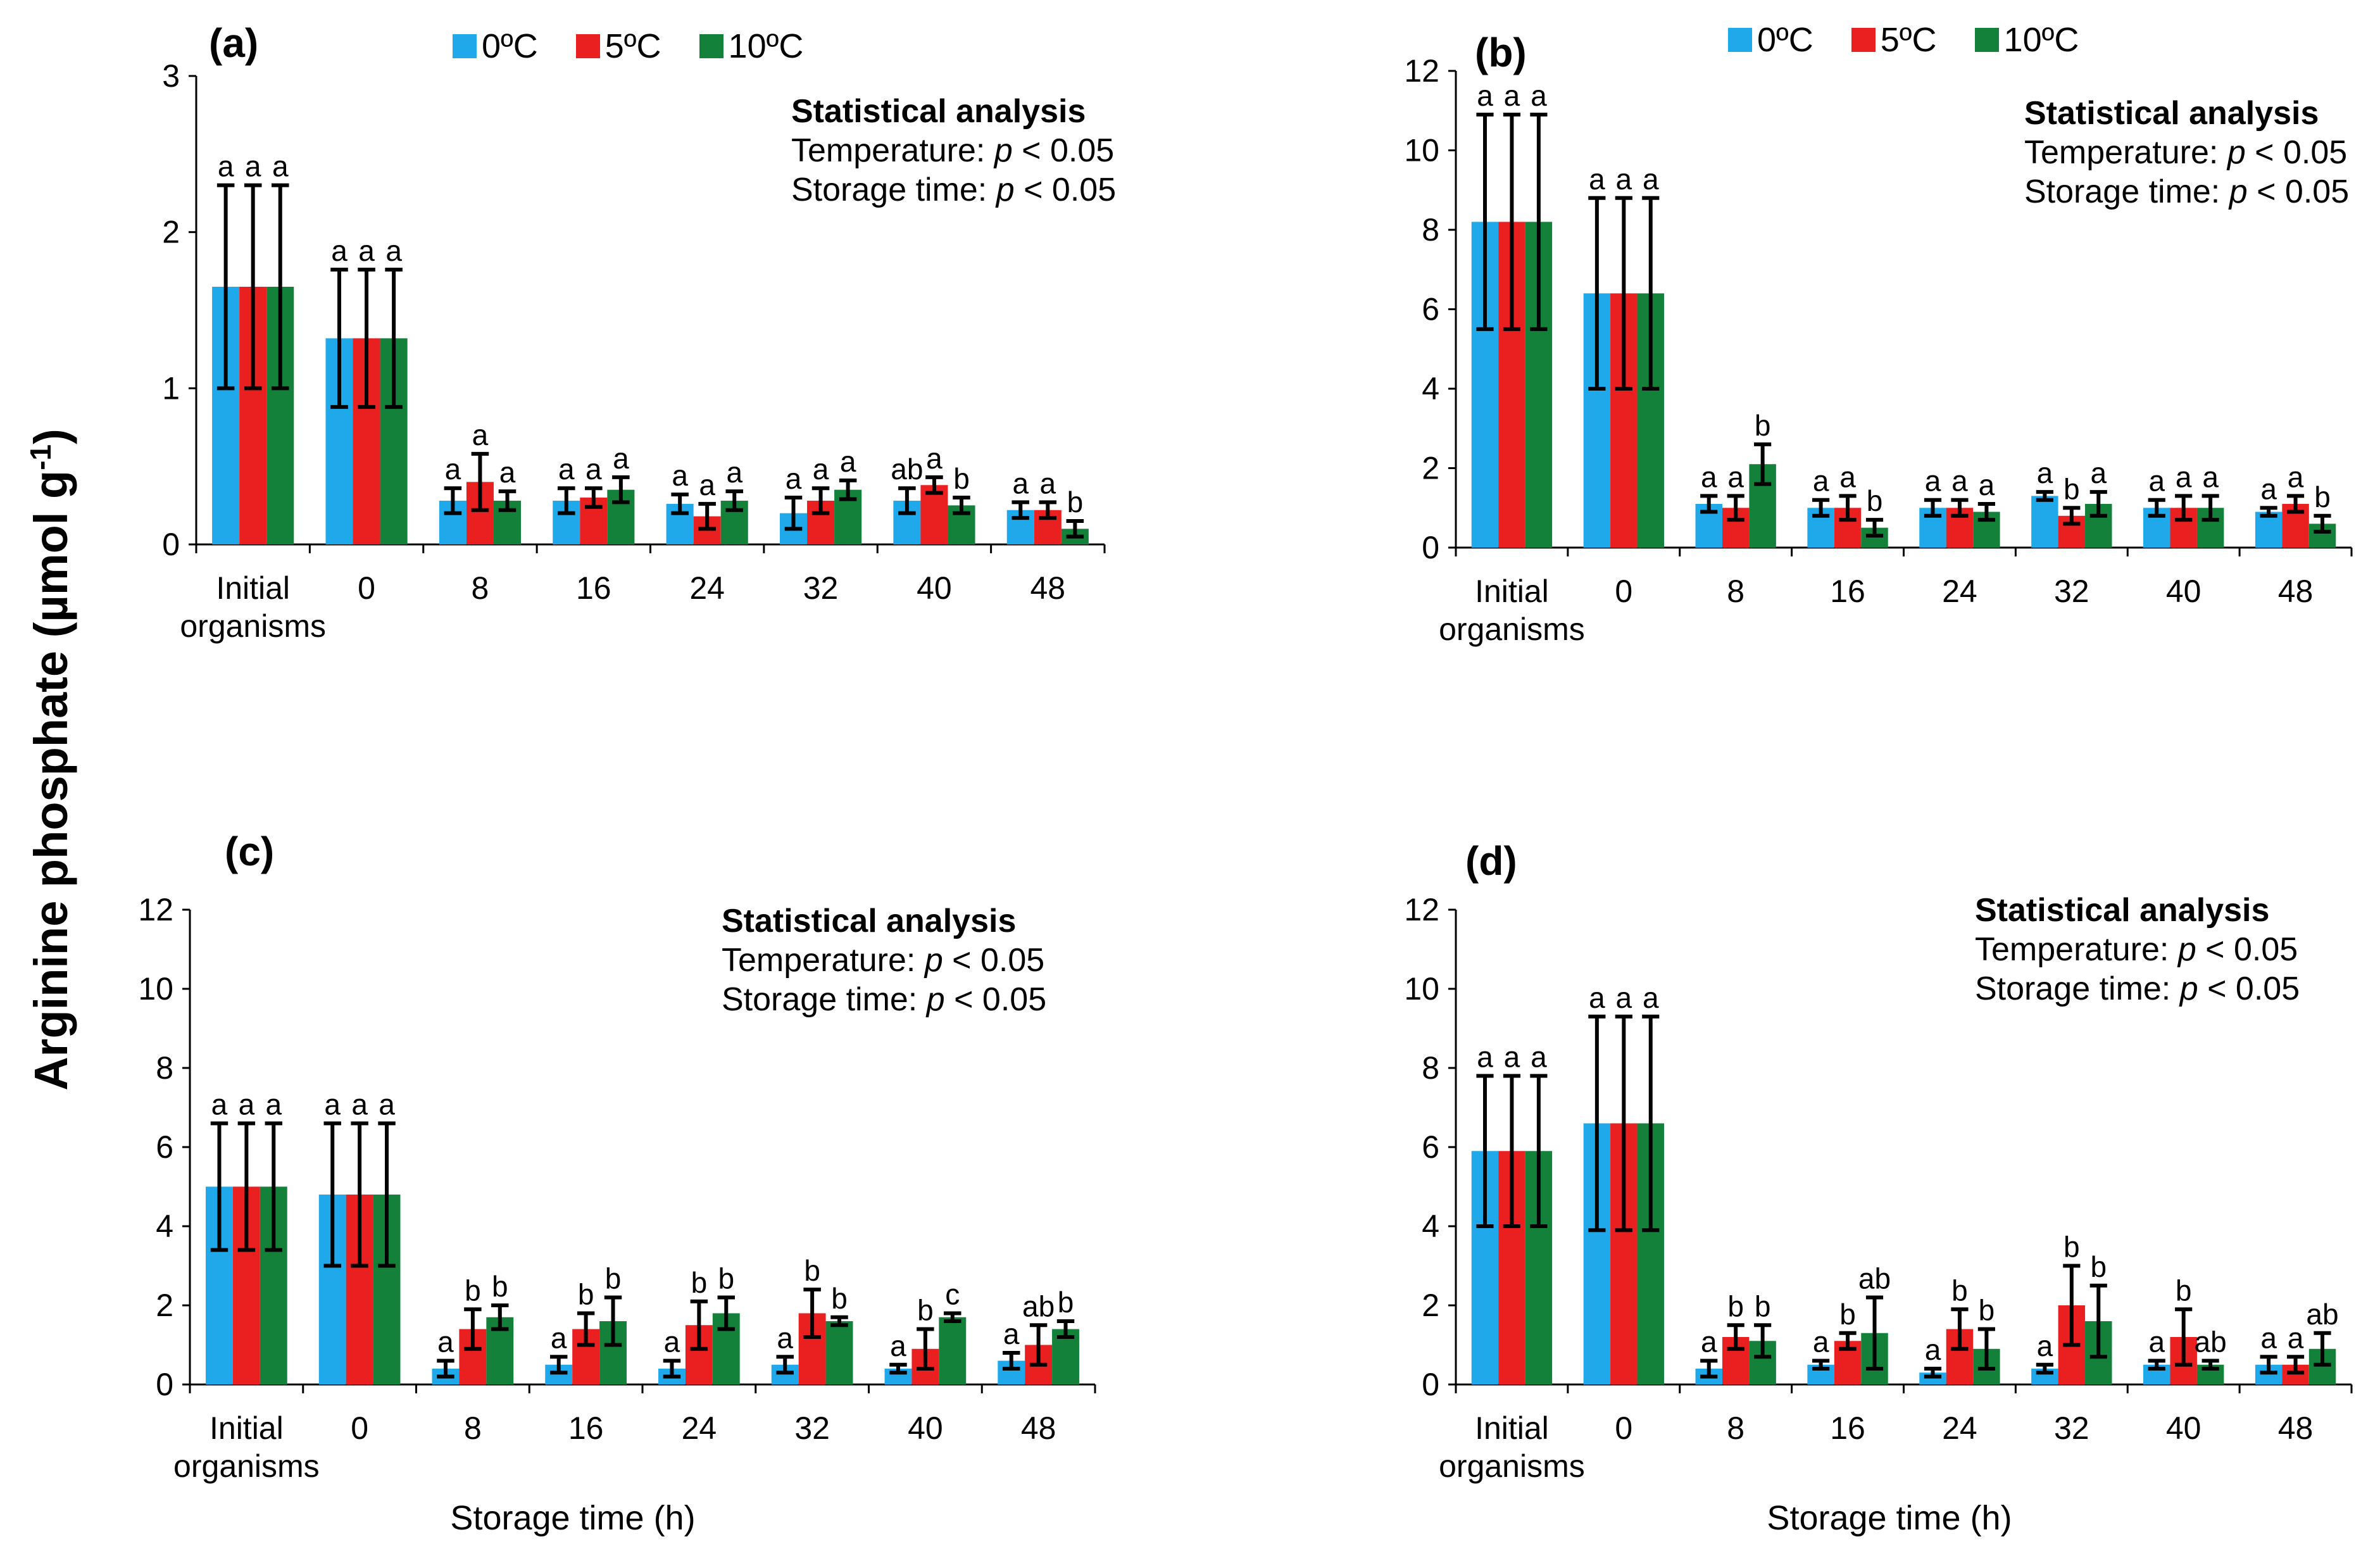 Image resolution: width=2380 pixels, height=1563 pixels. I want to click on legend-item-0c: 0ºC, so click(1770, 40).